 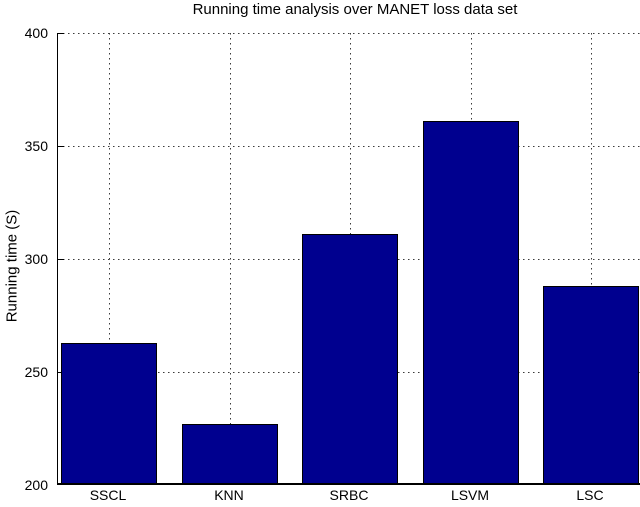 What do you see at coordinates (349, 495) in the screenshot?
I see `x-tick-label-srbc: SRBC` at bounding box center [349, 495].